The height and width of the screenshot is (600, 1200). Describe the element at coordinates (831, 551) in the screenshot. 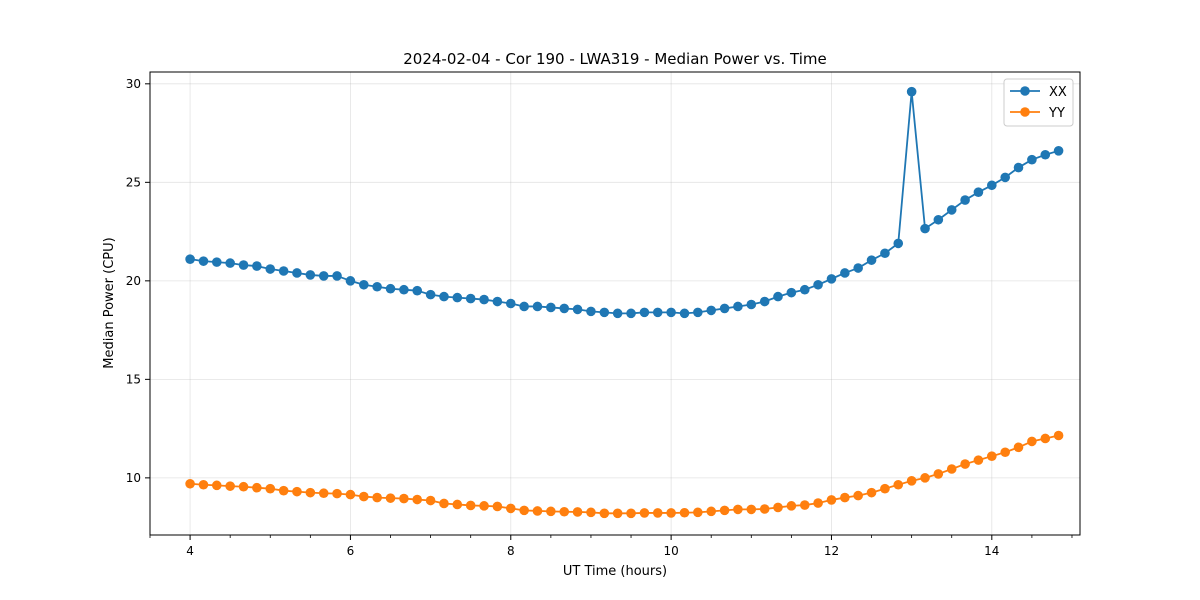

I see `x-tick-label: 12` at that location.